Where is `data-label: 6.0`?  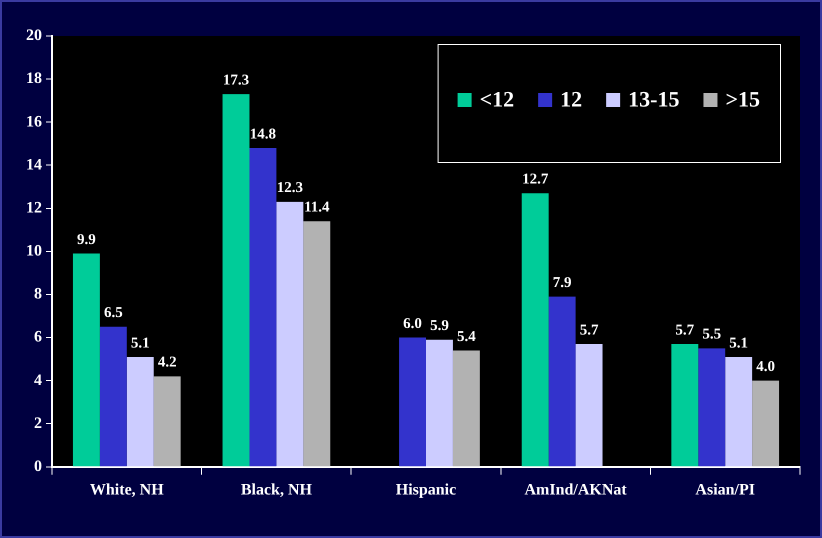
data-label: 6.0 is located at coordinates (412, 324).